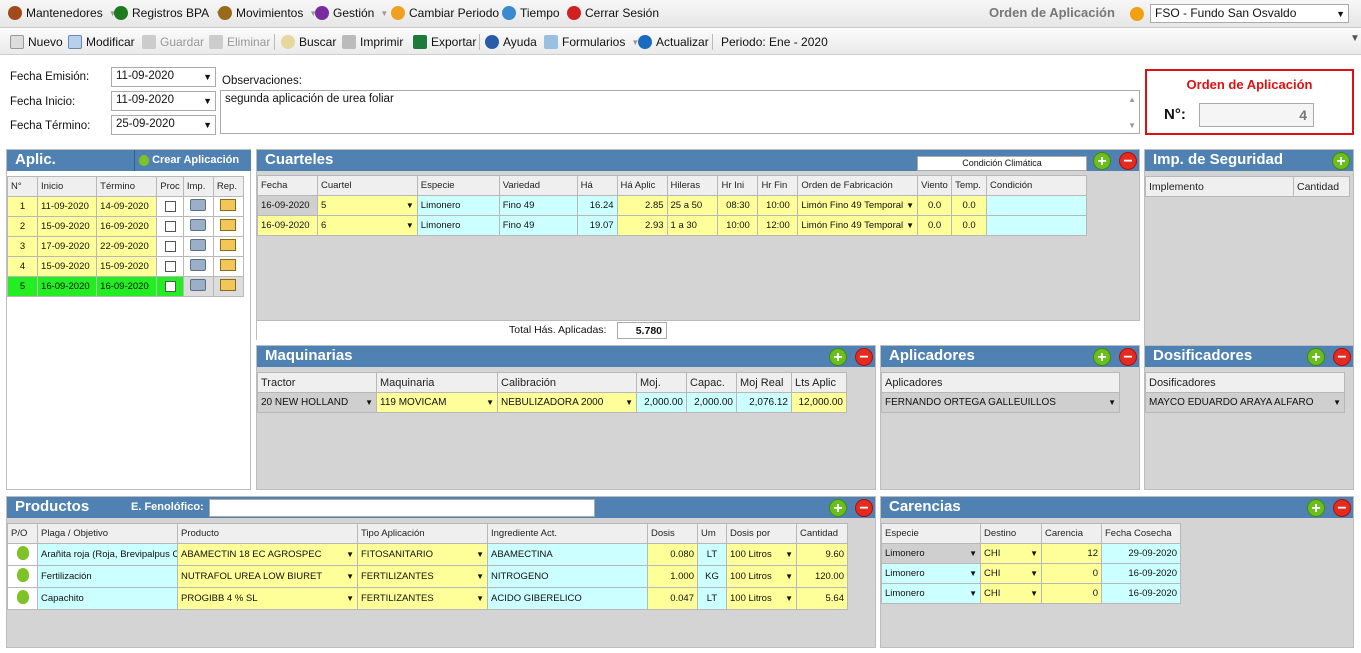 This screenshot has height=653, width=1361. Describe the element at coordinates (163, 125) in the screenshot. I see `fecha-termino-field: 25-09-2020 ▼` at that location.